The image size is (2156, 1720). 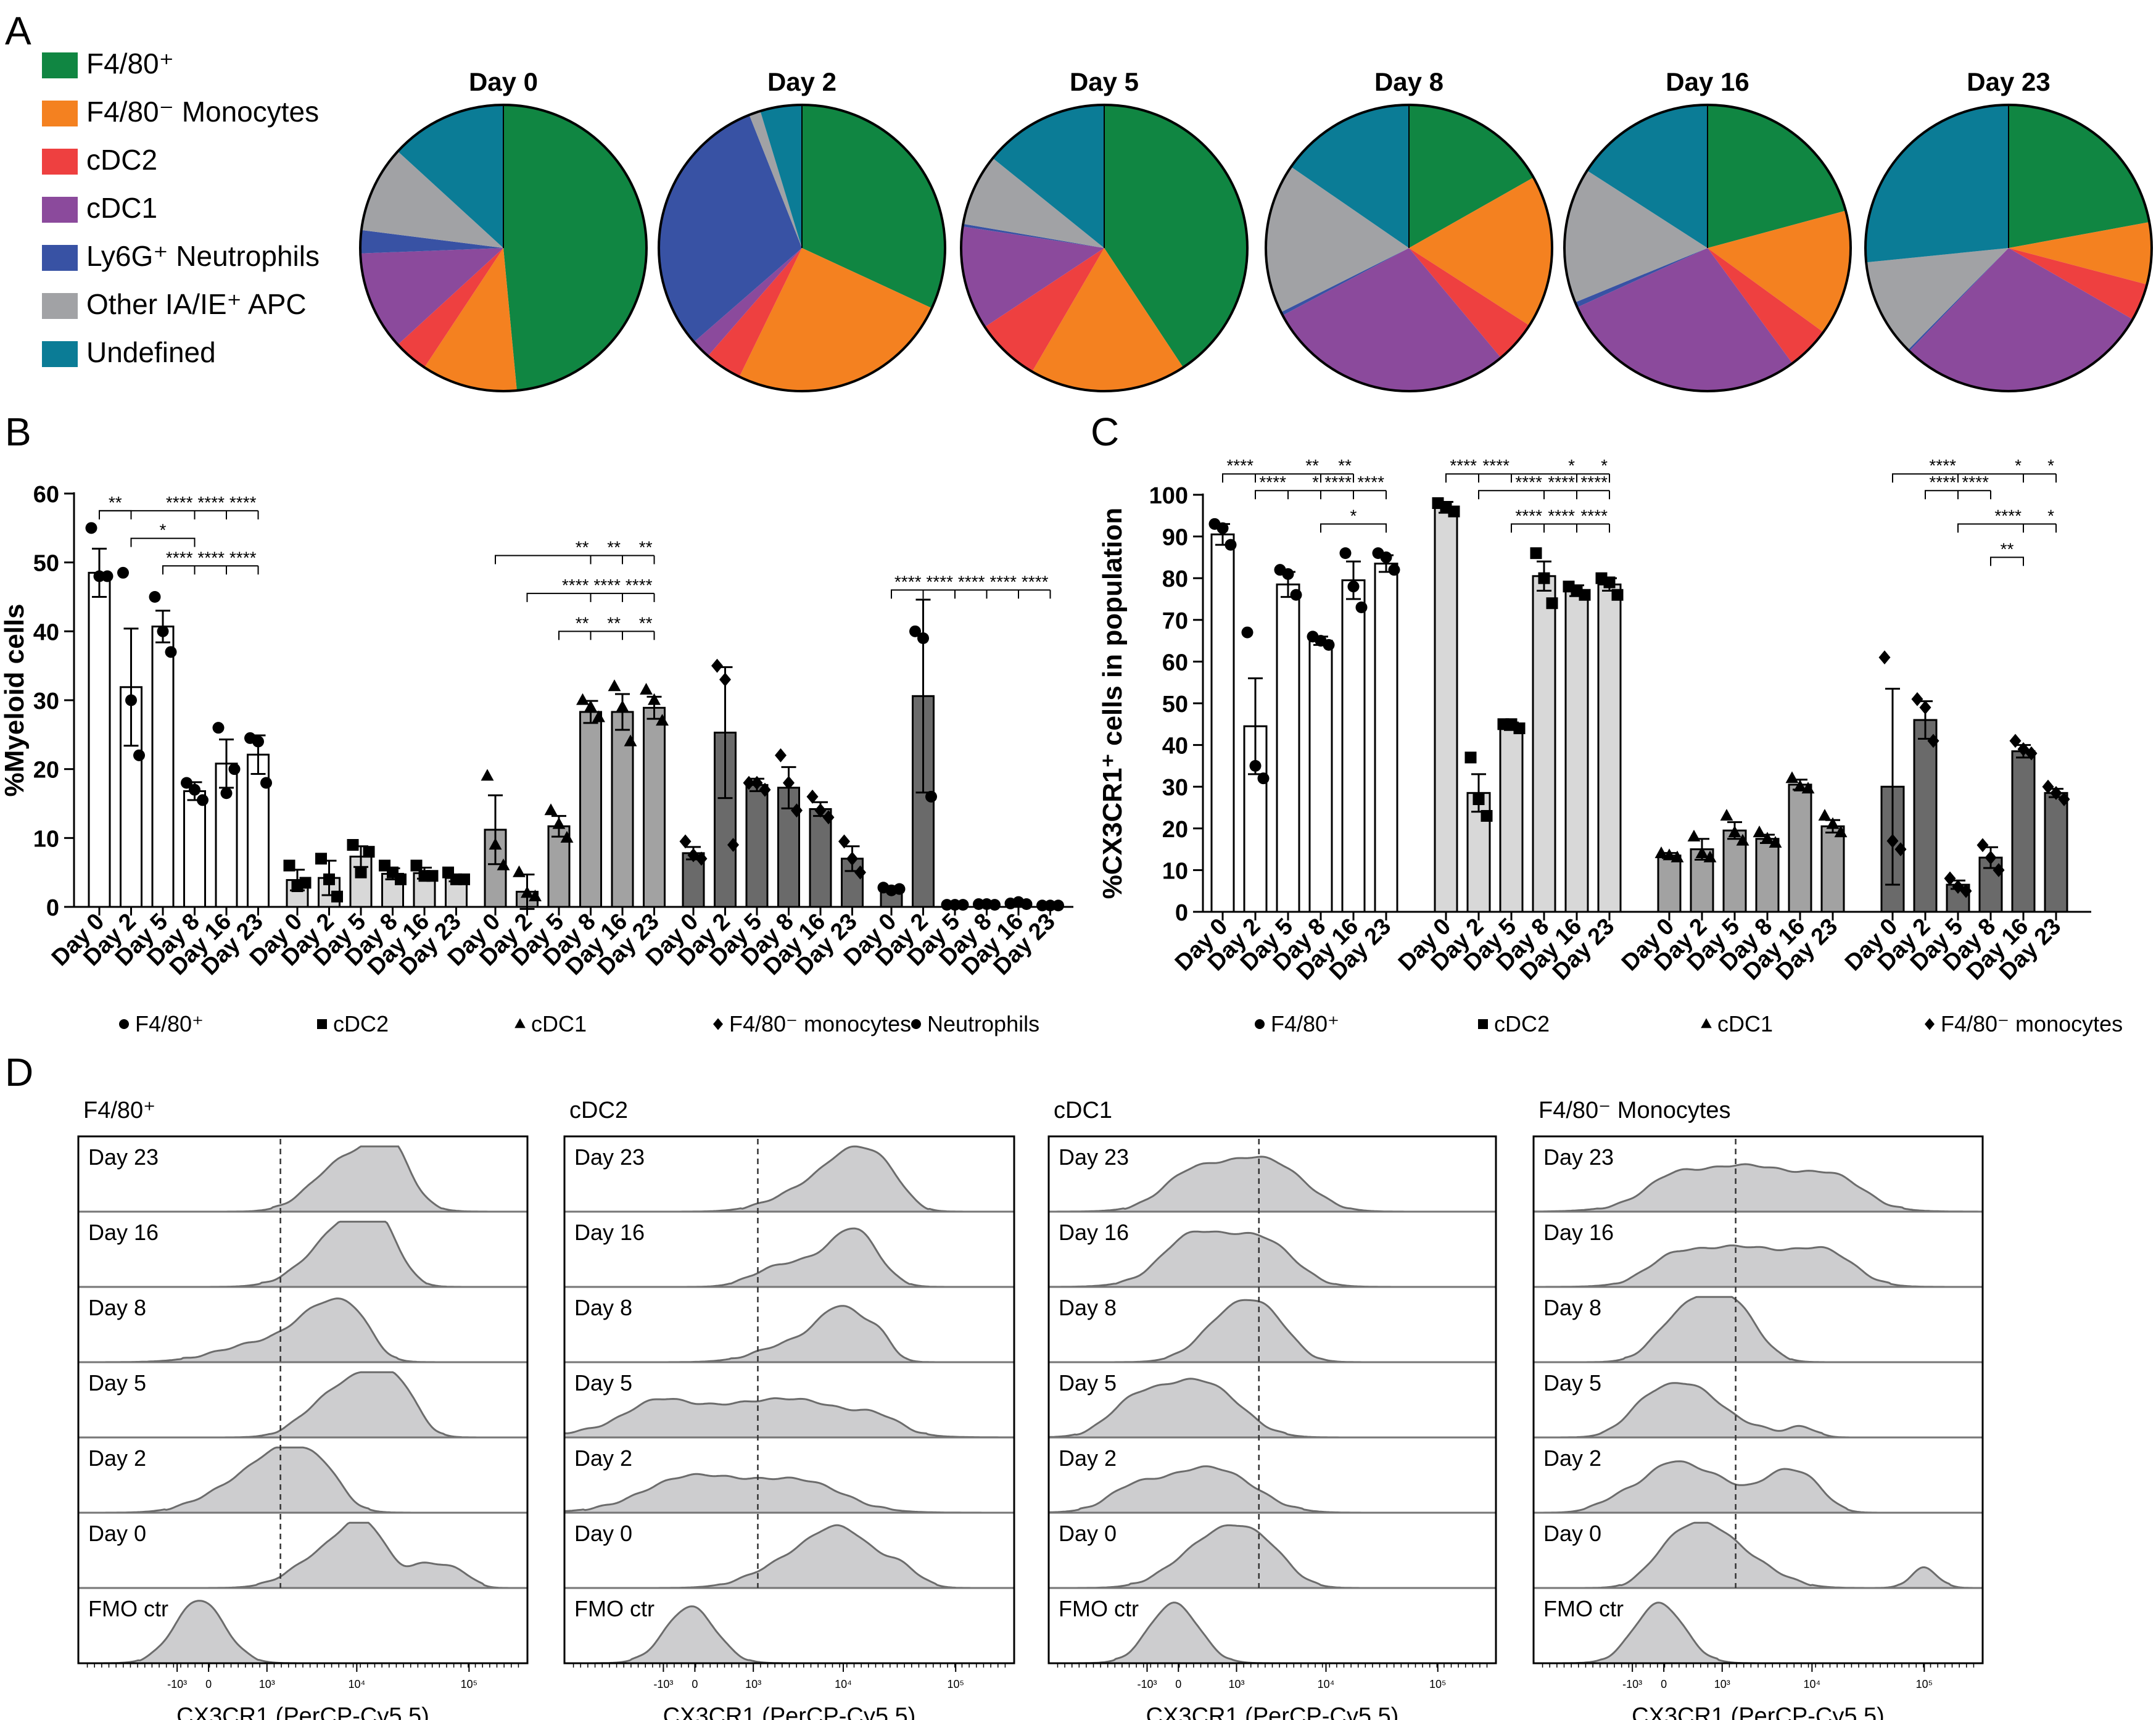 What do you see at coordinates (748, 302) in the screenshot?
I see `pie-slice-day-2-cdc1` at bounding box center [748, 302].